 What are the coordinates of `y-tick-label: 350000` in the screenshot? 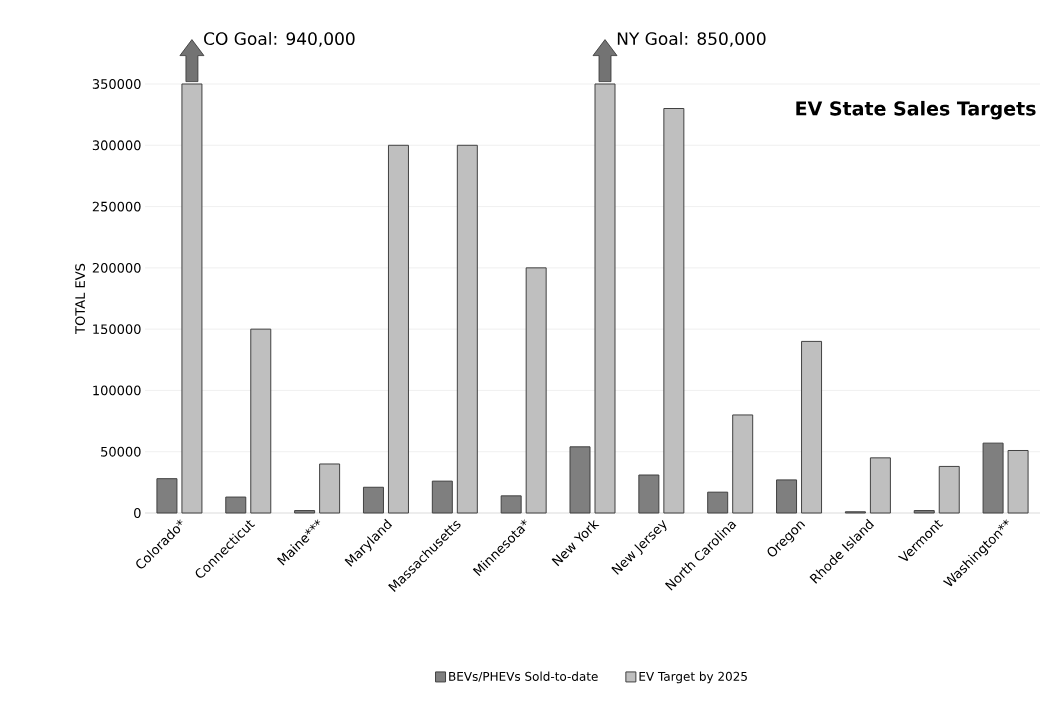 It's located at (116, 84).